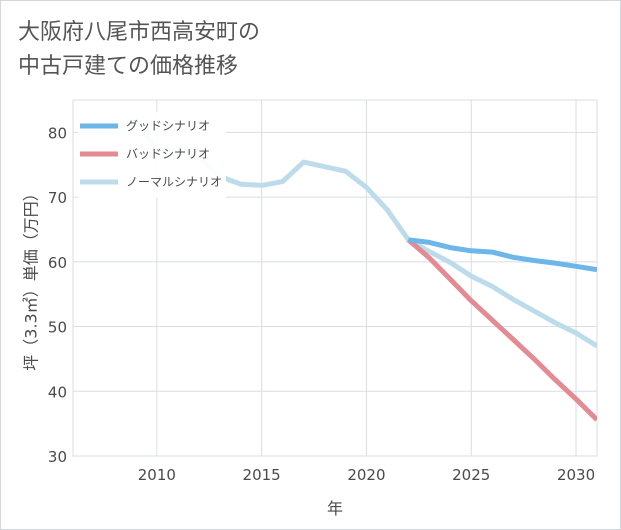 The width and height of the screenshot is (621, 530). I want to click on y-tick-label: 70, so click(57, 198).